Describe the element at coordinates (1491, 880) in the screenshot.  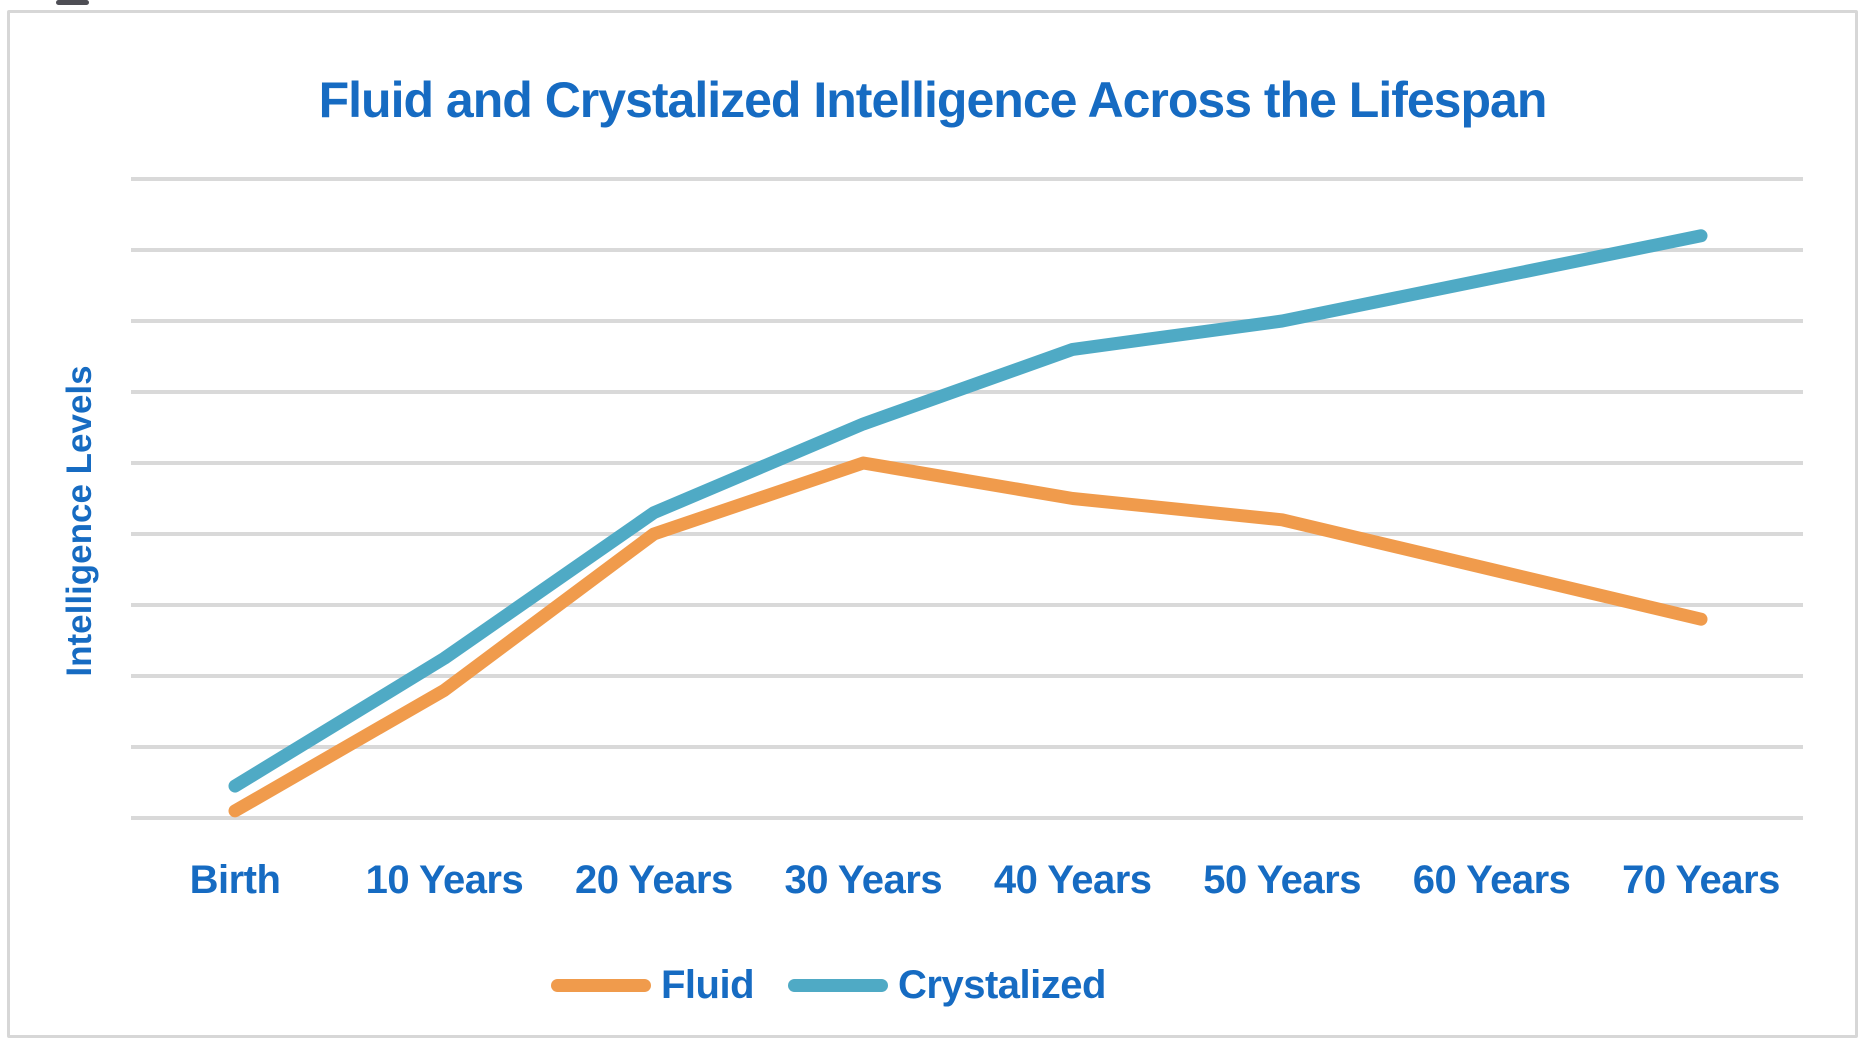
I see `x-tick-label: 60 Years` at that location.